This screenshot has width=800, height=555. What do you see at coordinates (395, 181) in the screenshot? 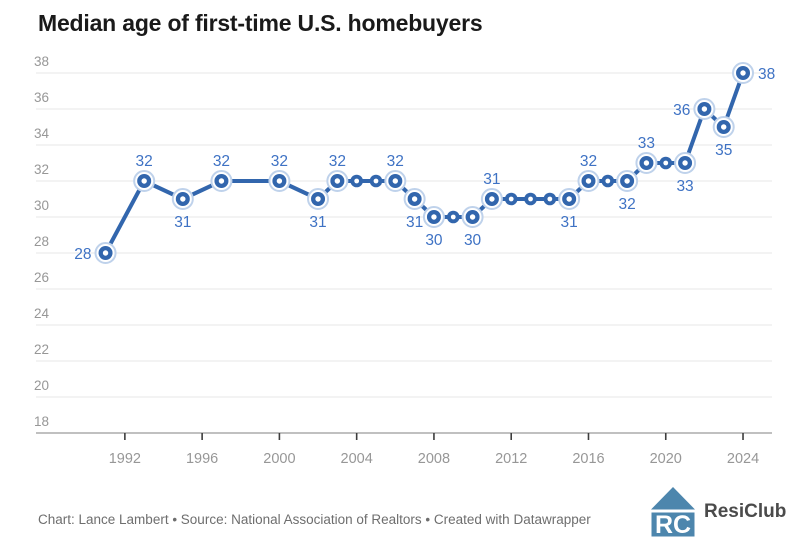
I see `data-point-hole-2006` at bounding box center [395, 181].